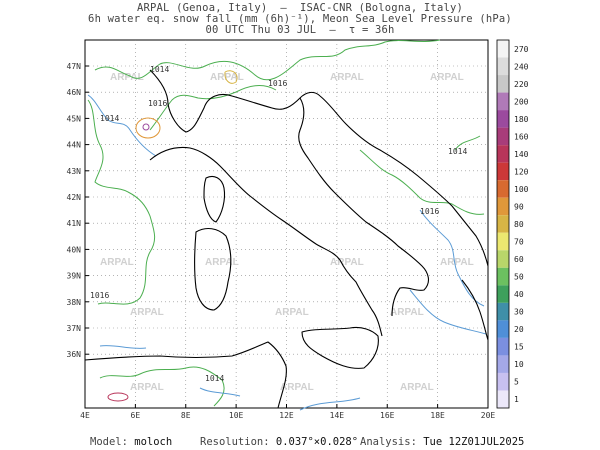  I want to click on colorbar-frame, so click(503, 224).